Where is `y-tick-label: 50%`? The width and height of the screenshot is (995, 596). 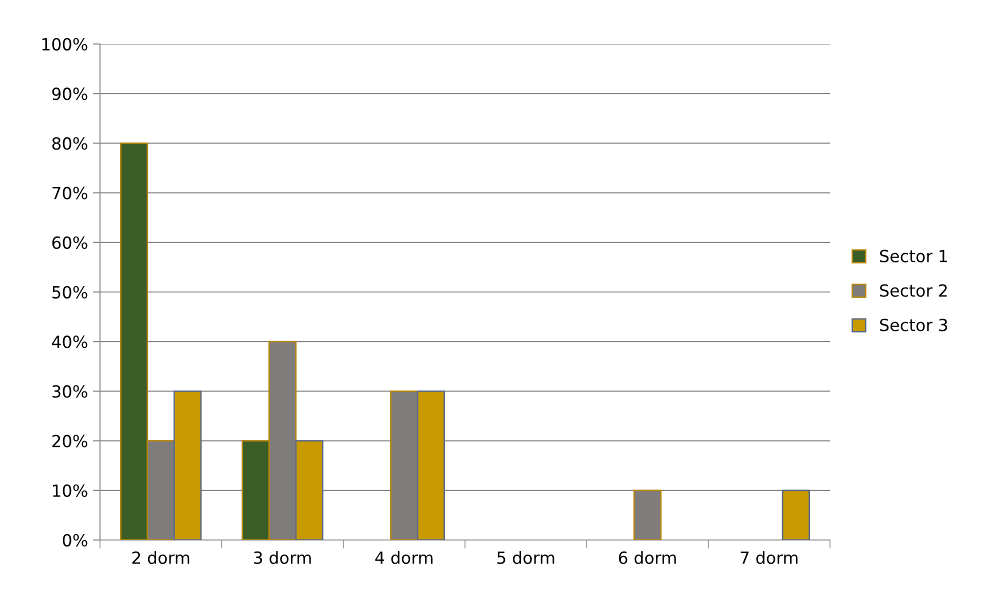
y-tick-label: 50% is located at coordinates (70, 292).